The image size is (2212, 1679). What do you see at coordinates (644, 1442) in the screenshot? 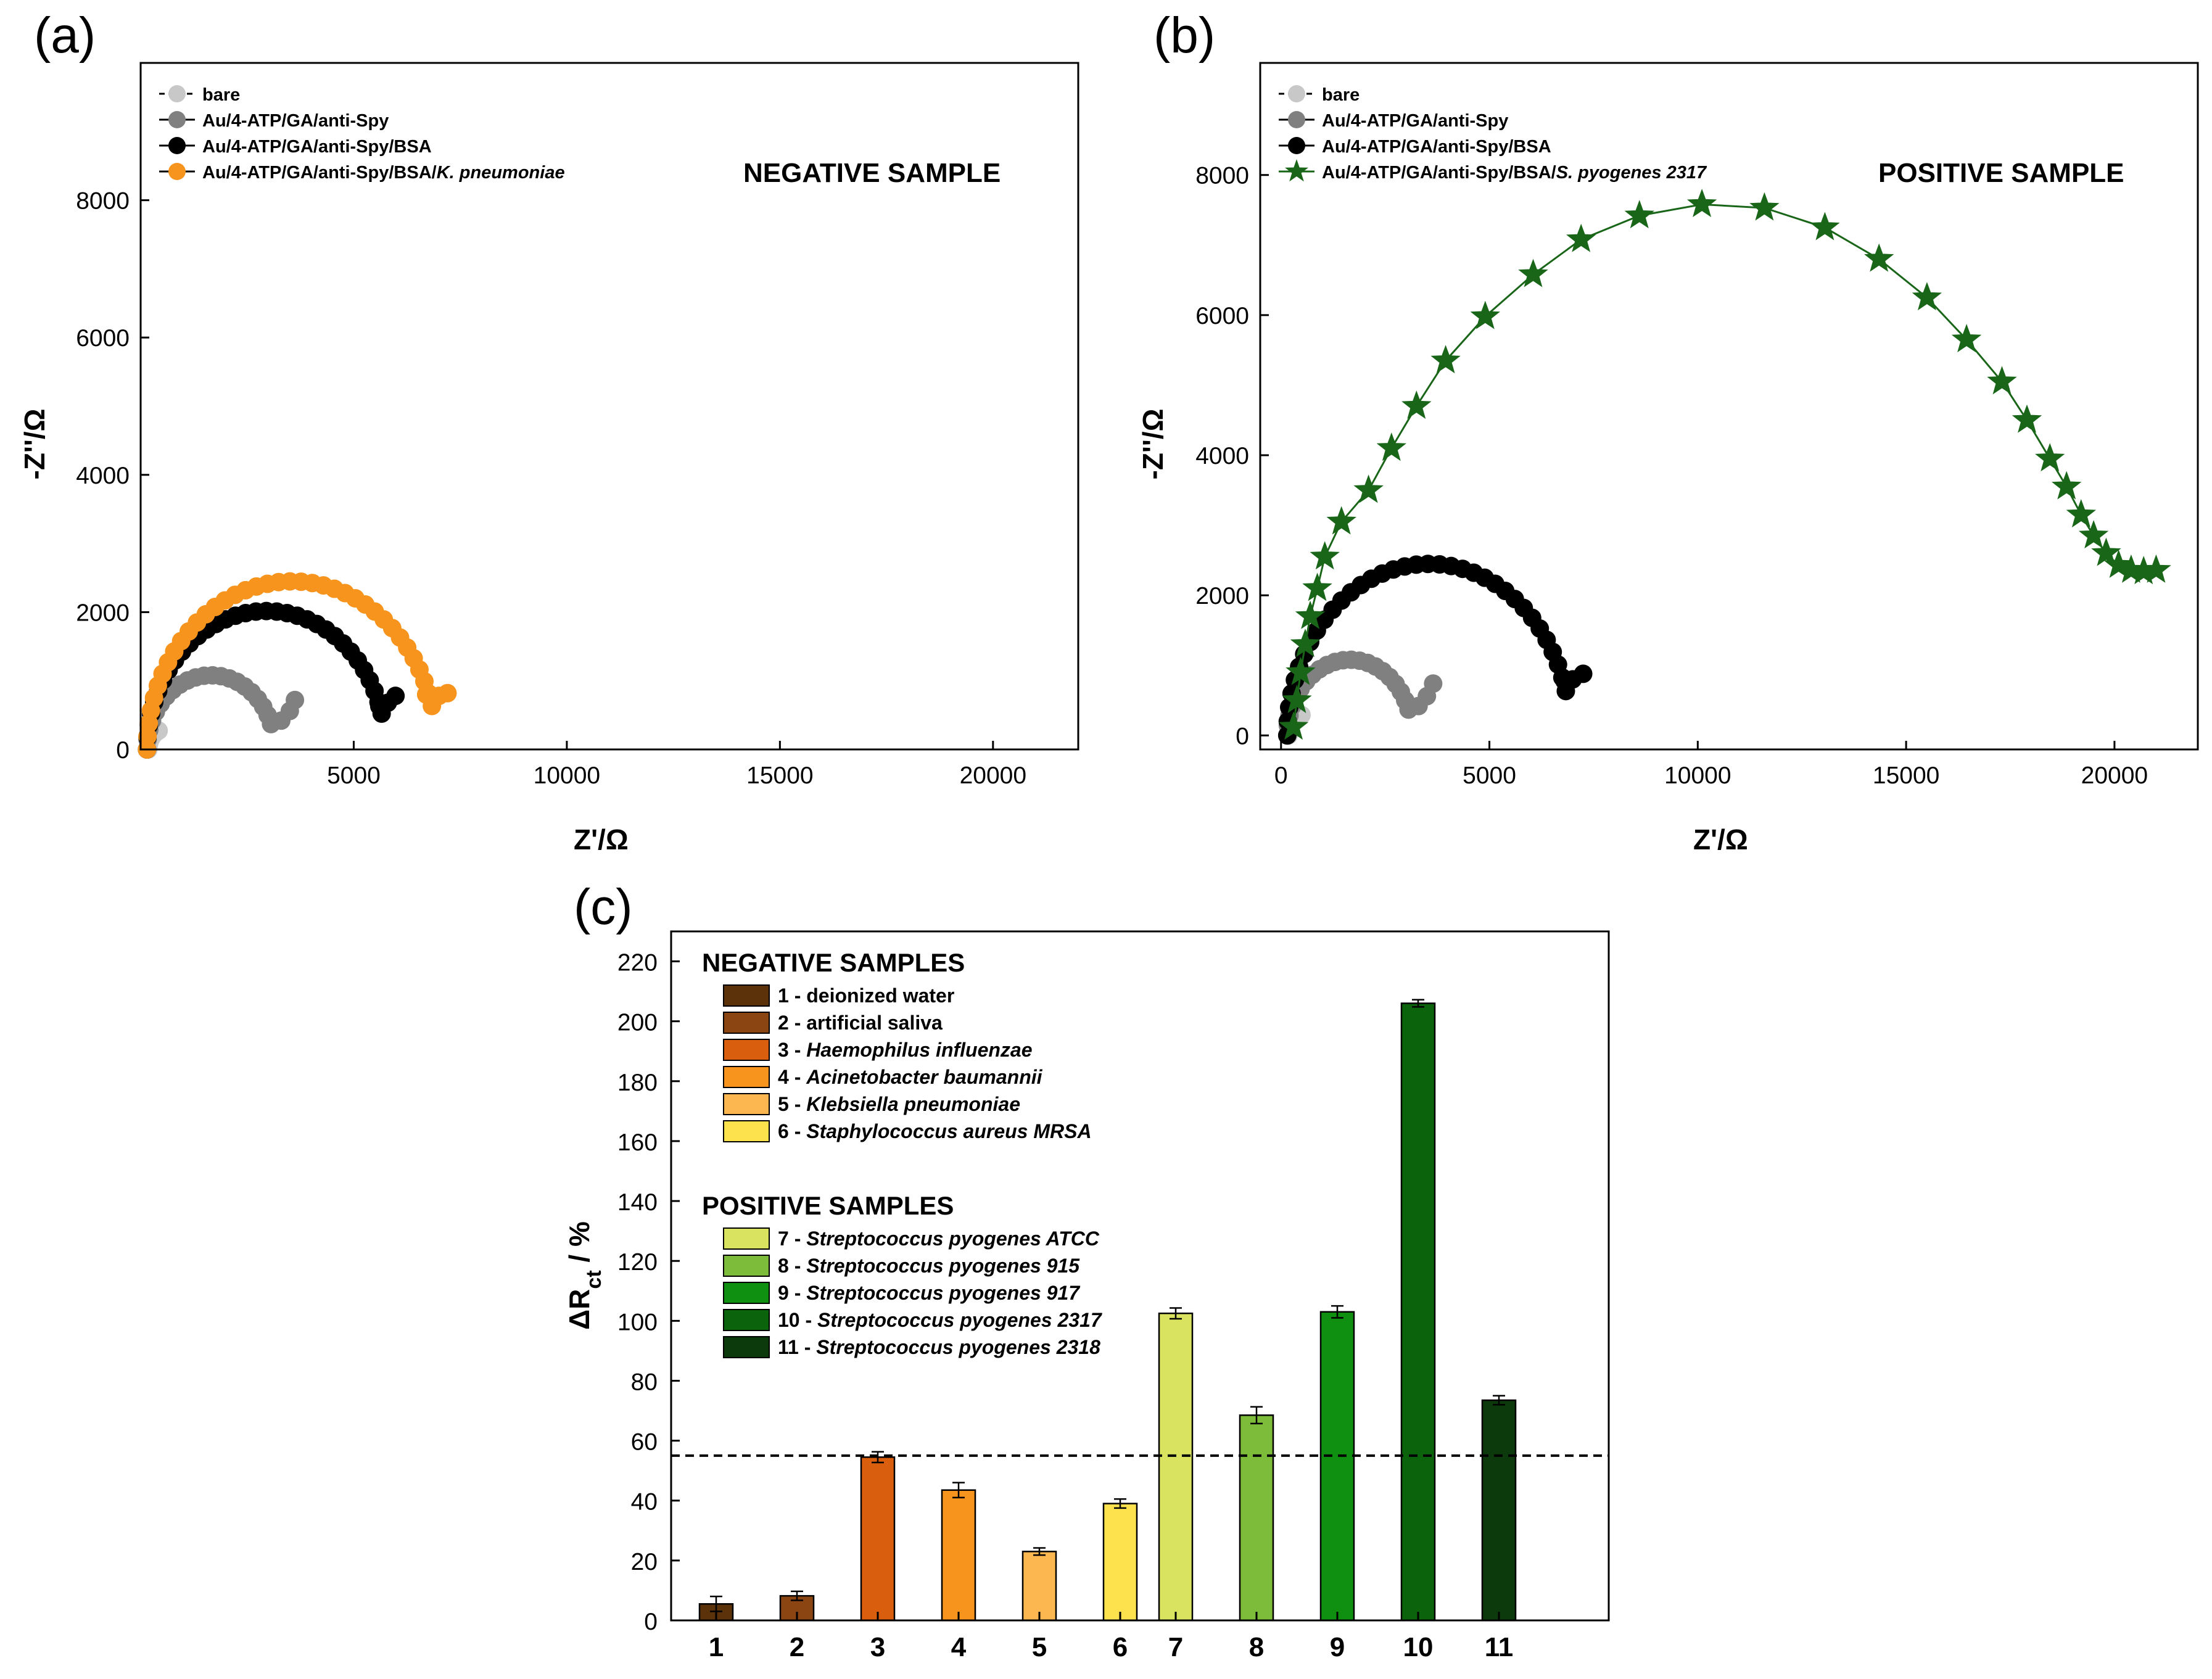
I see `y-tick-label: 60` at bounding box center [644, 1442].